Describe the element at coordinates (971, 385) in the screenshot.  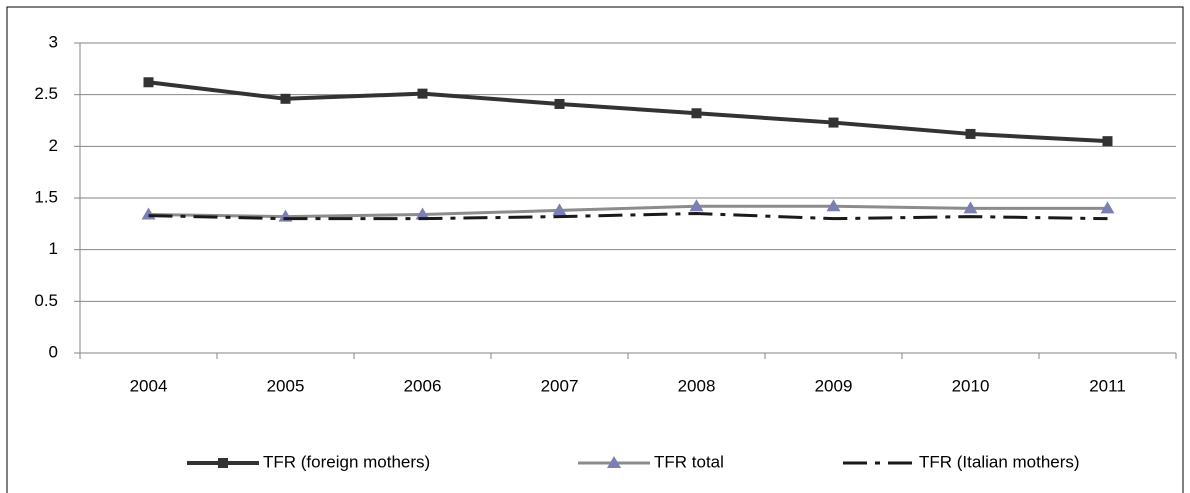
I see `x-tick-label: 2010` at that location.